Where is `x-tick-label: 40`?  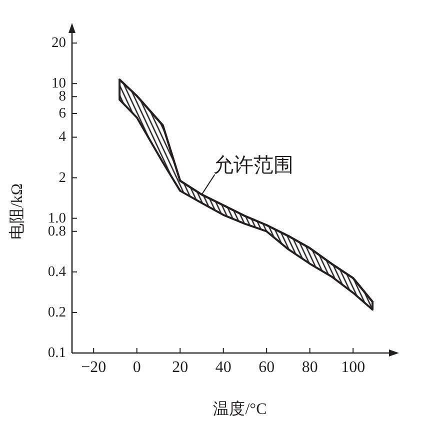 x-tick-label: 40 is located at coordinates (223, 367).